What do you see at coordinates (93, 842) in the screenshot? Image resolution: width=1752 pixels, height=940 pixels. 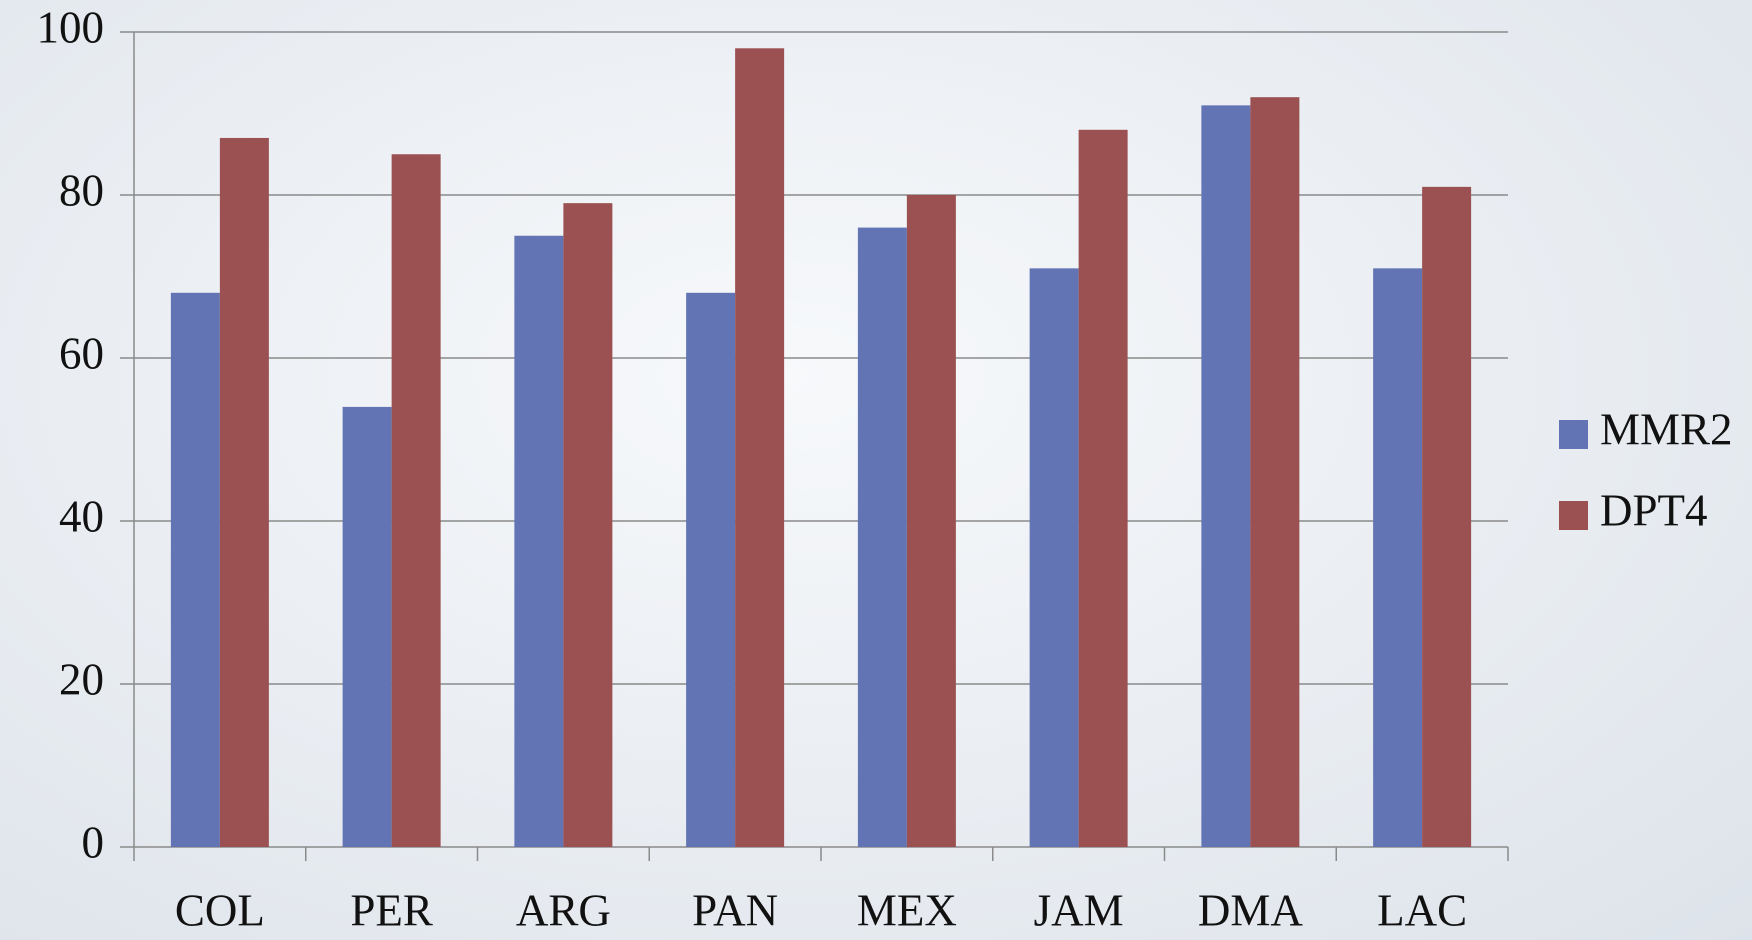 I see `y-tick-label: 0` at bounding box center [93, 842].